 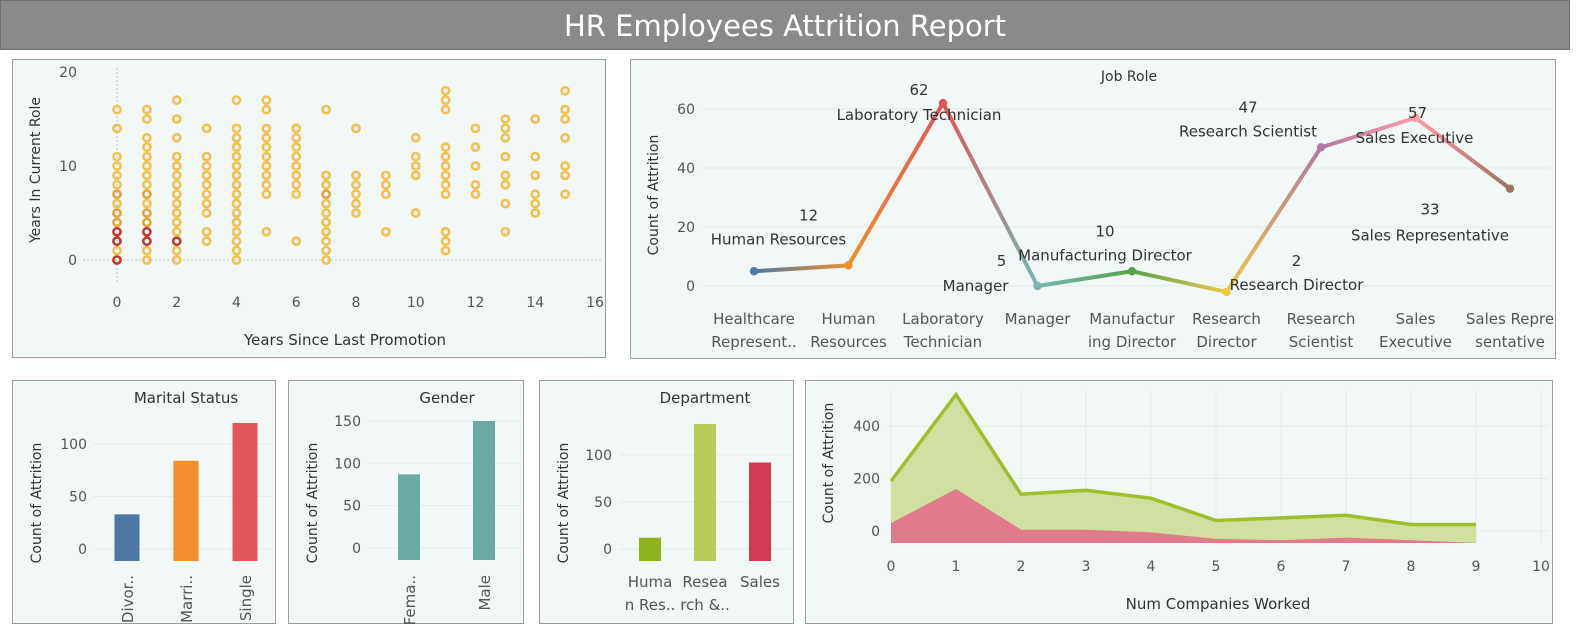 What do you see at coordinates (352, 507) in the screenshot?
I see `y-tick-label: 50` at bounding box center [352, 507].